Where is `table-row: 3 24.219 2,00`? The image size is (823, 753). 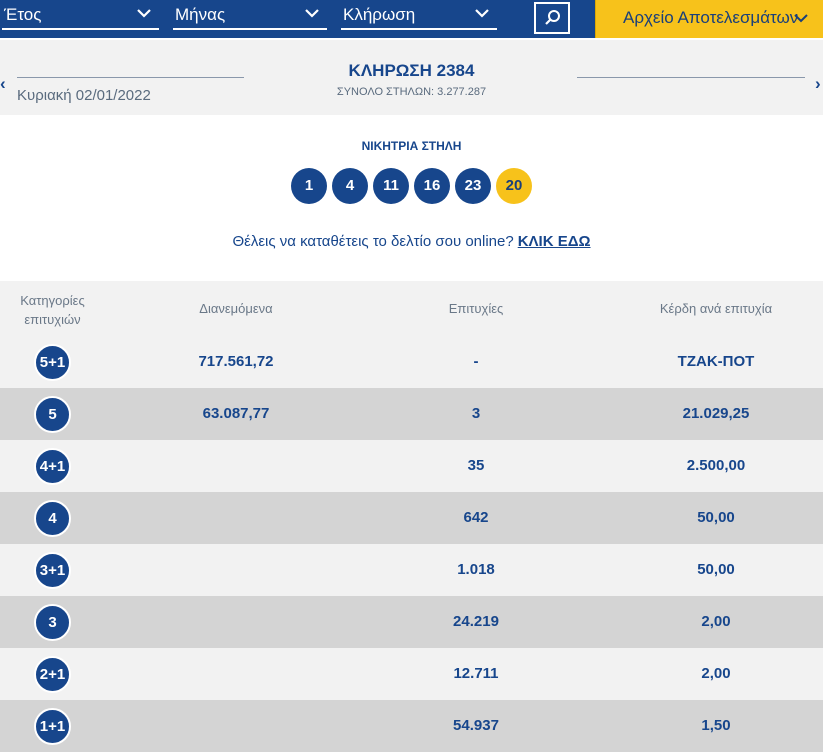 table-row: 3 24.219 2,00 is located at coordinates (411, 622).